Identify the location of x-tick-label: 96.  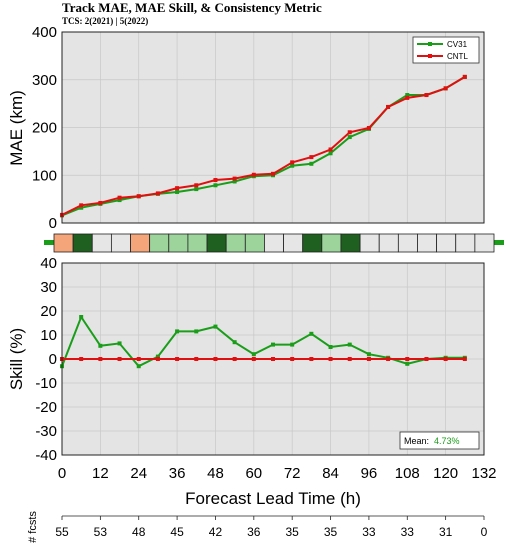
(369, 473).